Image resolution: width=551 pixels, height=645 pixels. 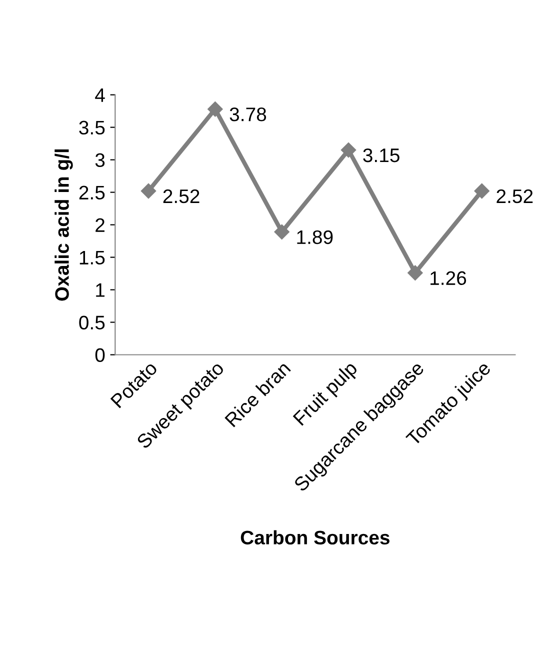 What do you see at coordinates (381, 155) in the screenshot?
I see `data-label: 3.15` at bounding box center [381, 155].